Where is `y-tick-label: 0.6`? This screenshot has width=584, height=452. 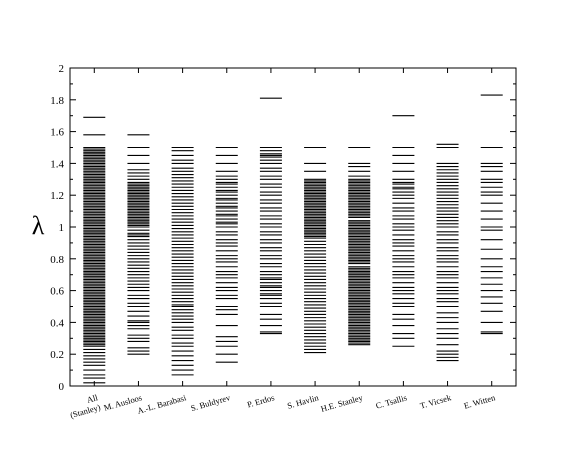 y-tick-label: 0.6 is located at coordinates (57, 292).